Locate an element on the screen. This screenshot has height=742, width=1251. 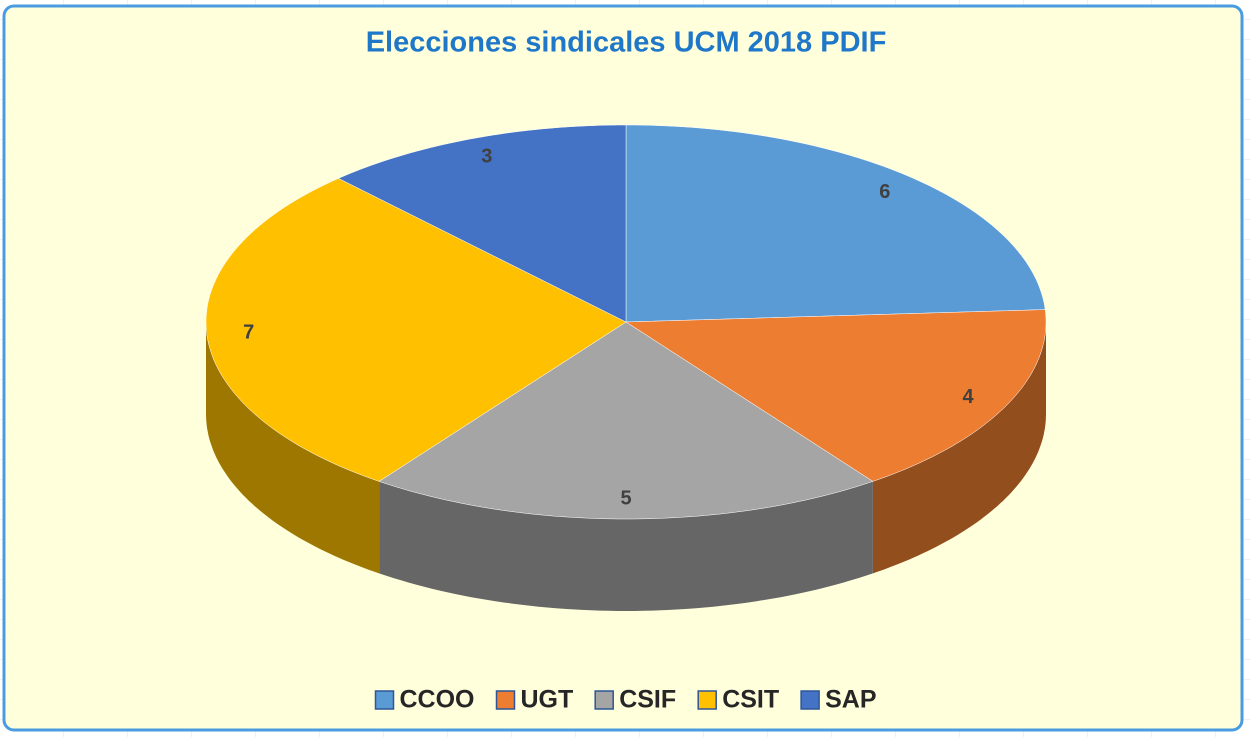
legend: CCOO UGT CSIF CSIT SAP is located at coordinates (625, 700).